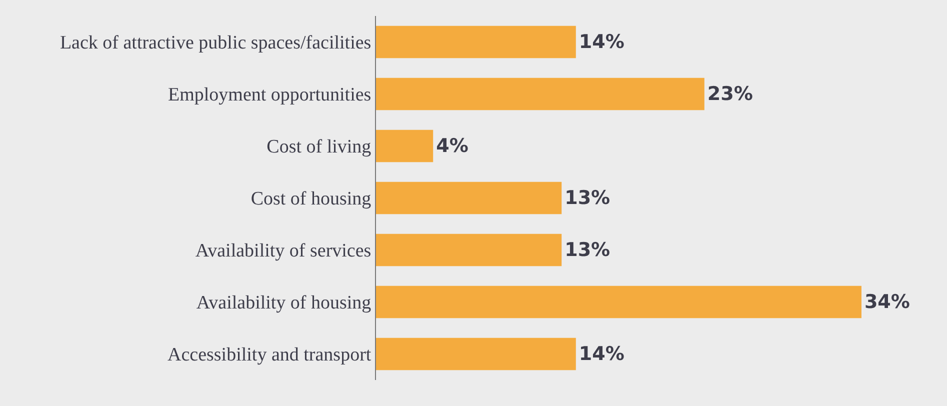 This screenshot has height=406, width=947. I want to click on y-tick-label: Cost of living, so click(319, 147).